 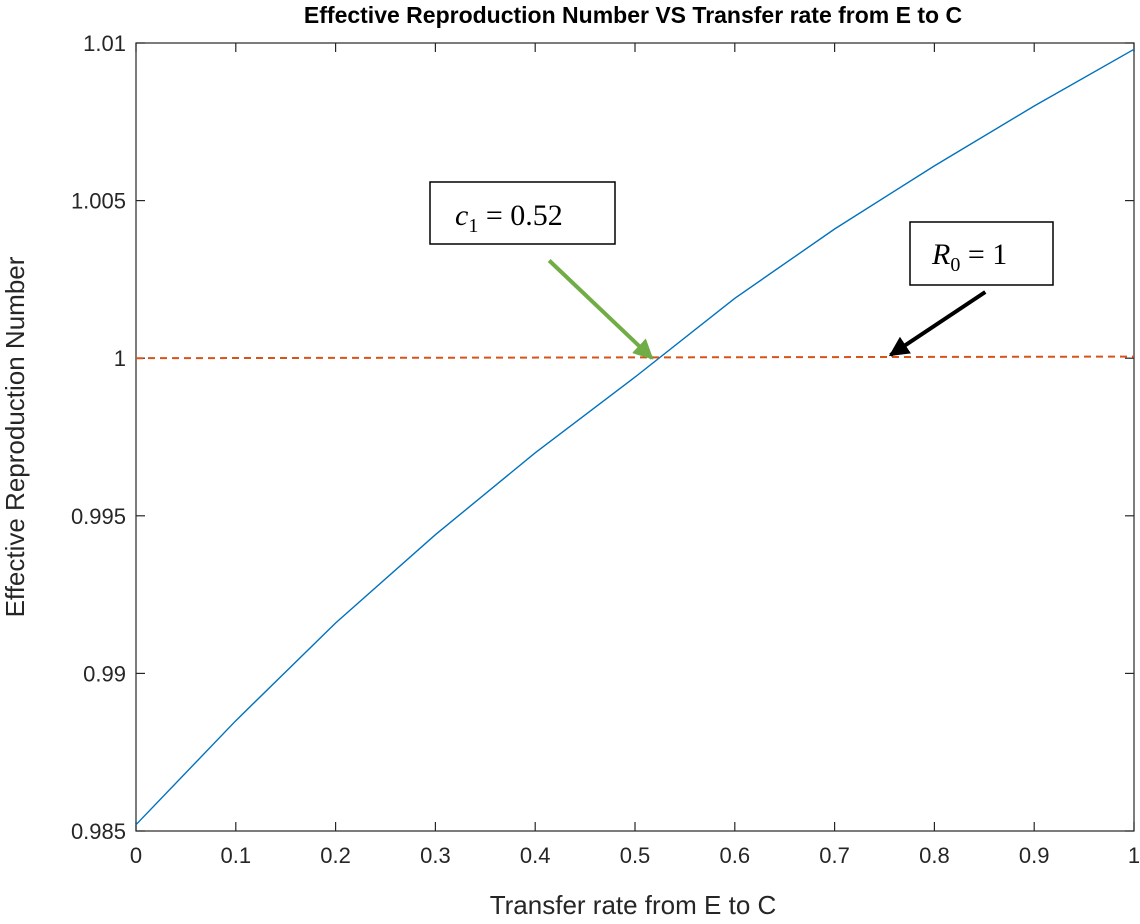 I want to click on x-tick-label: 0.2, so click(x=335, y=855).